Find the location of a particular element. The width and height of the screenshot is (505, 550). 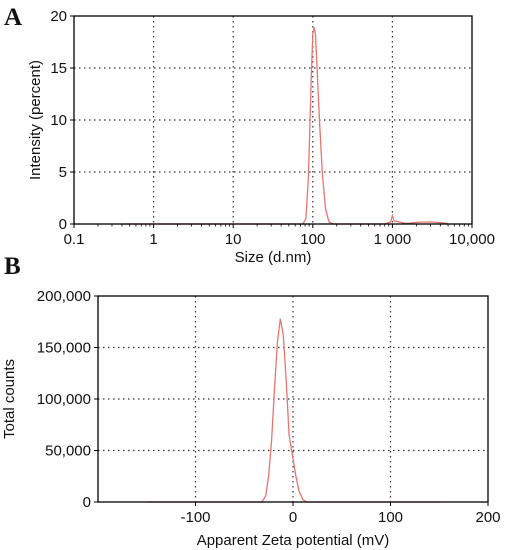

y-tick-label: 200,000 is located at coordinates (64, 296).